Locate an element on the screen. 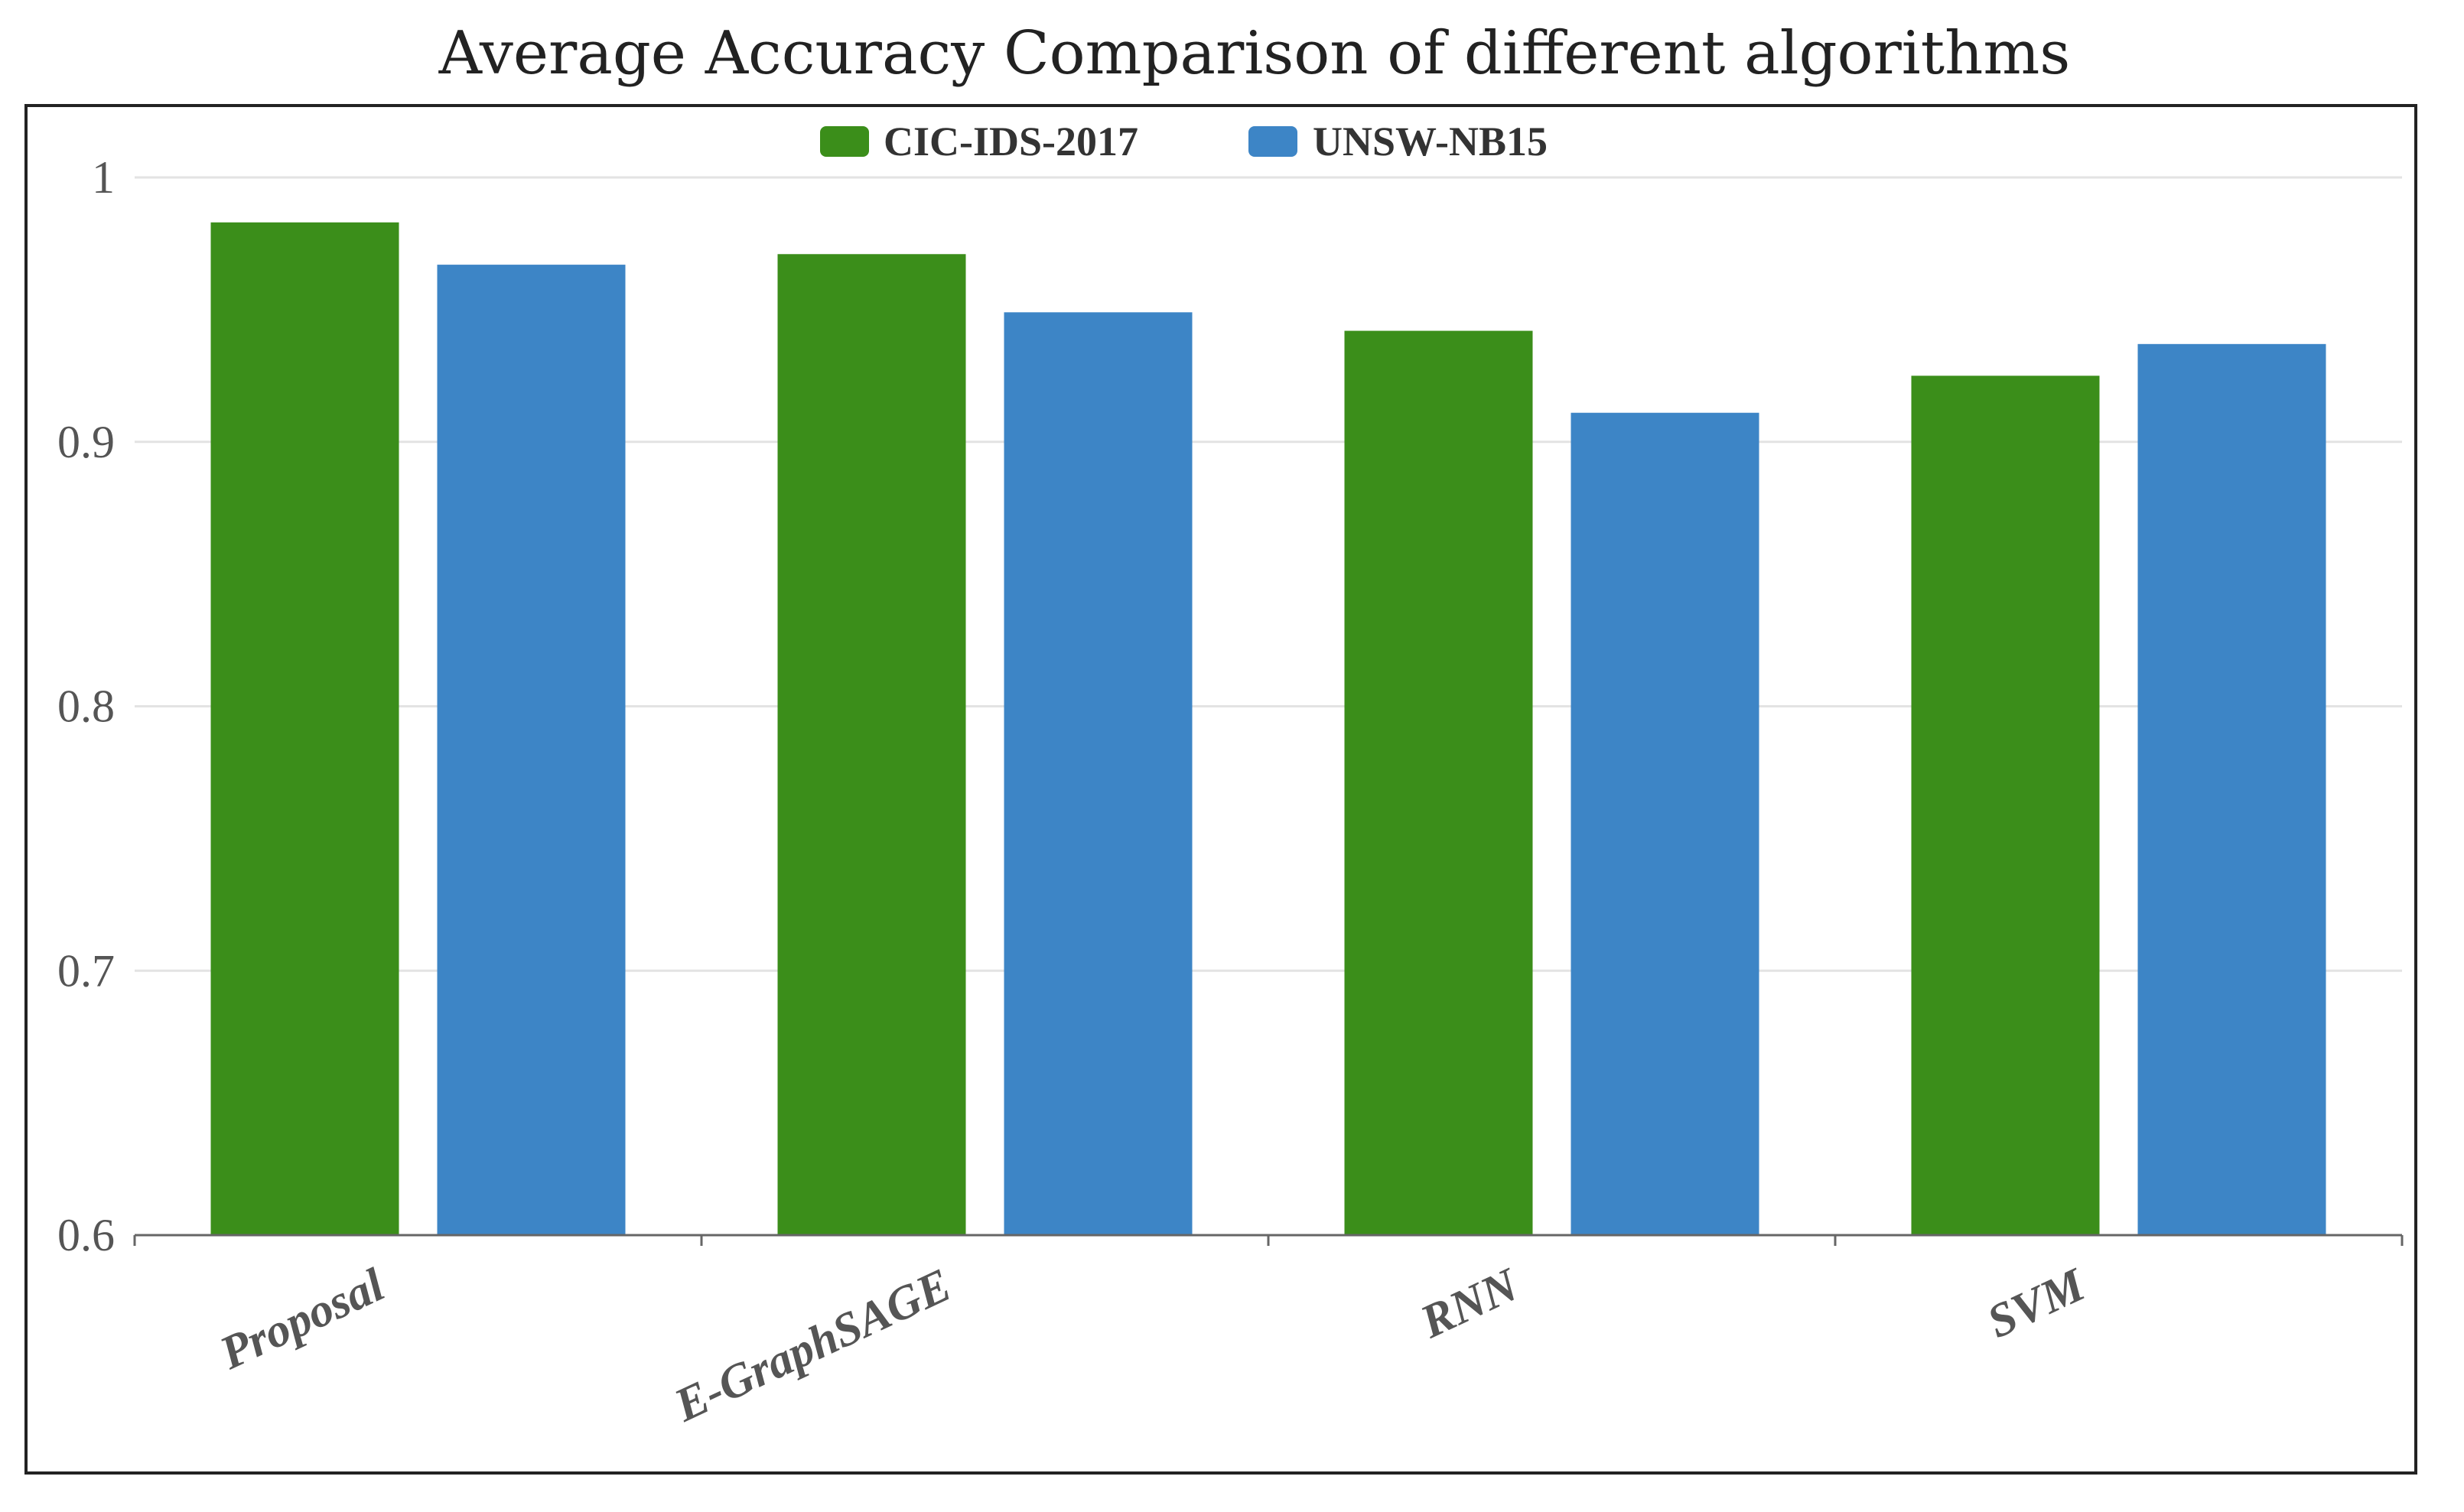  x-tick-label: RNN is located at coordinates (1470, 1303).